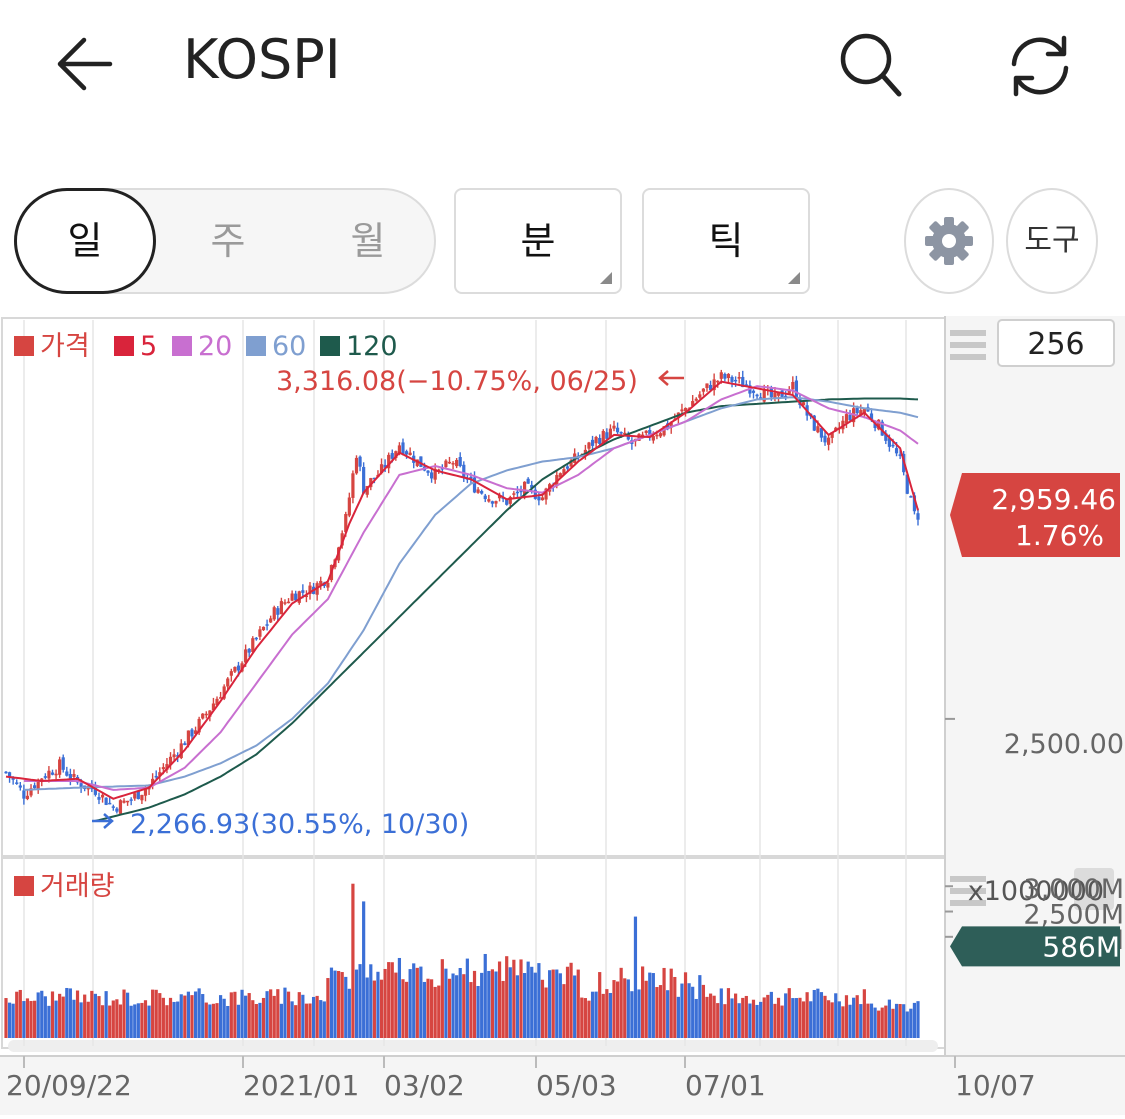 The height and width of the screenshot is (1119, 1125). I want to click on tab-day: 일, so click(85, 241).